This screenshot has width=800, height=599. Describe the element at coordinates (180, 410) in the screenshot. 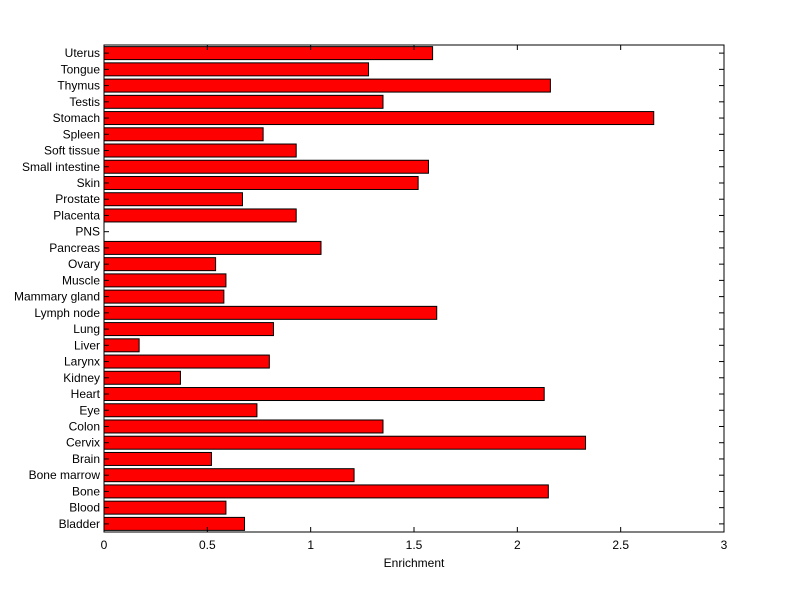

I see `bar-eye` at that location.